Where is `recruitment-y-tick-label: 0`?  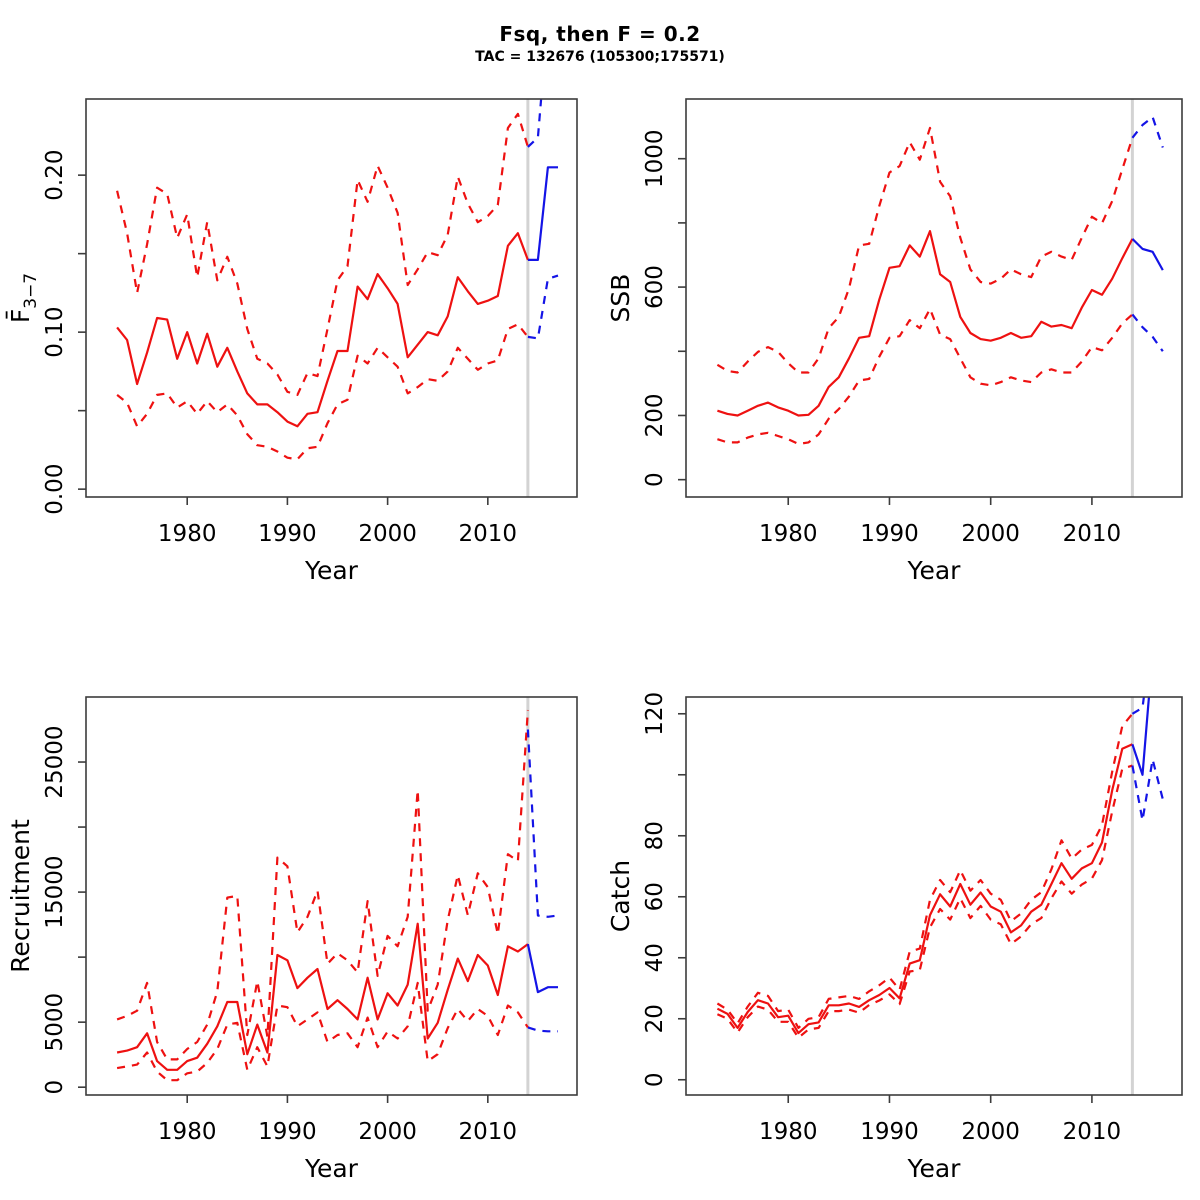
recruitment-y-tick-label: 0 is located at coordinates (55, 1087).